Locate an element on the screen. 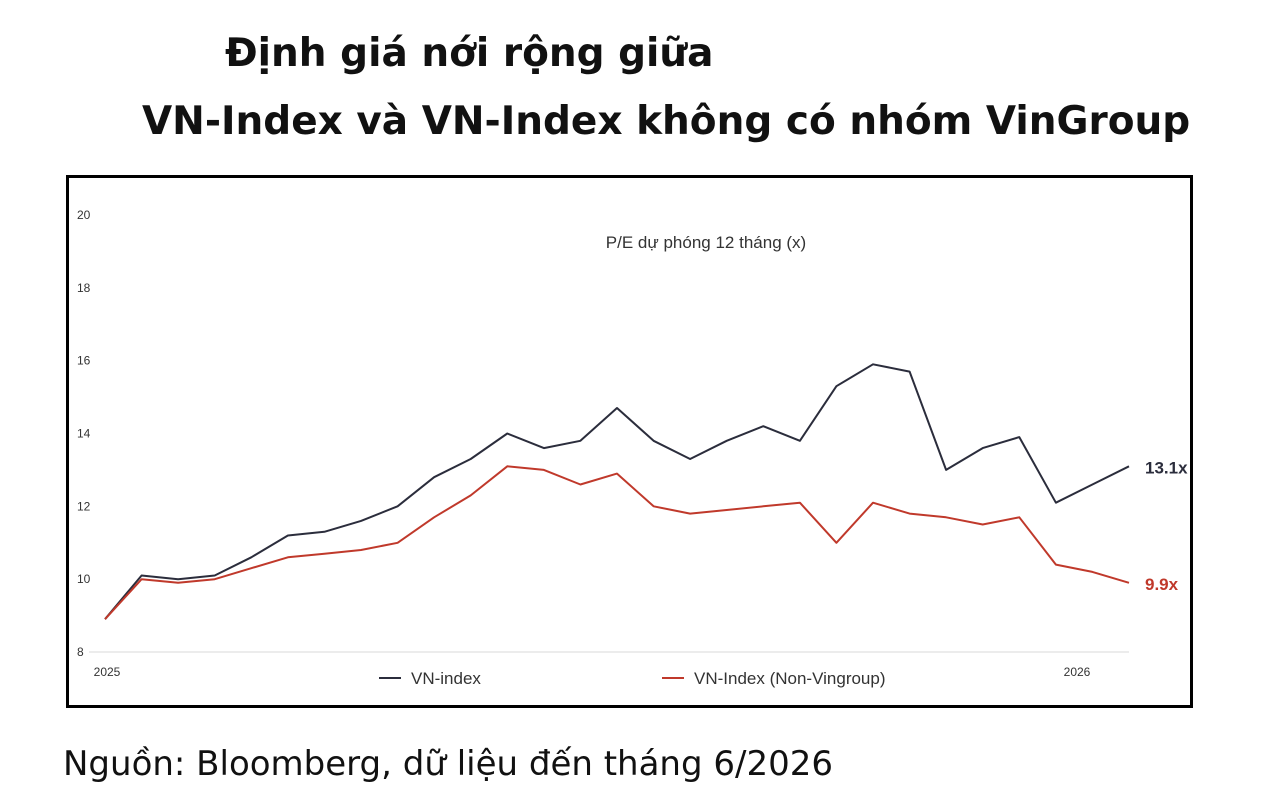 The image size is (1280, 800). end-labels: 13.1x 9.9x is located at coordinates (1166, 526).